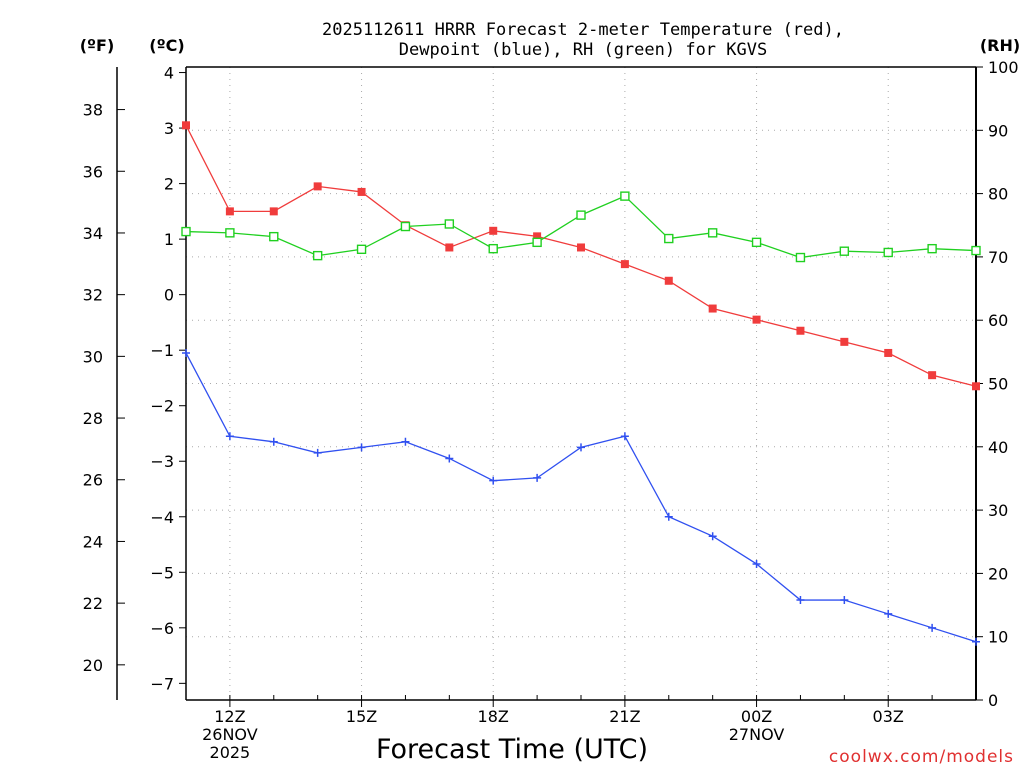  Describe the element at coordinates (361, 716) in the screenshot. I see `x-tick-label: 15Z` at that location.